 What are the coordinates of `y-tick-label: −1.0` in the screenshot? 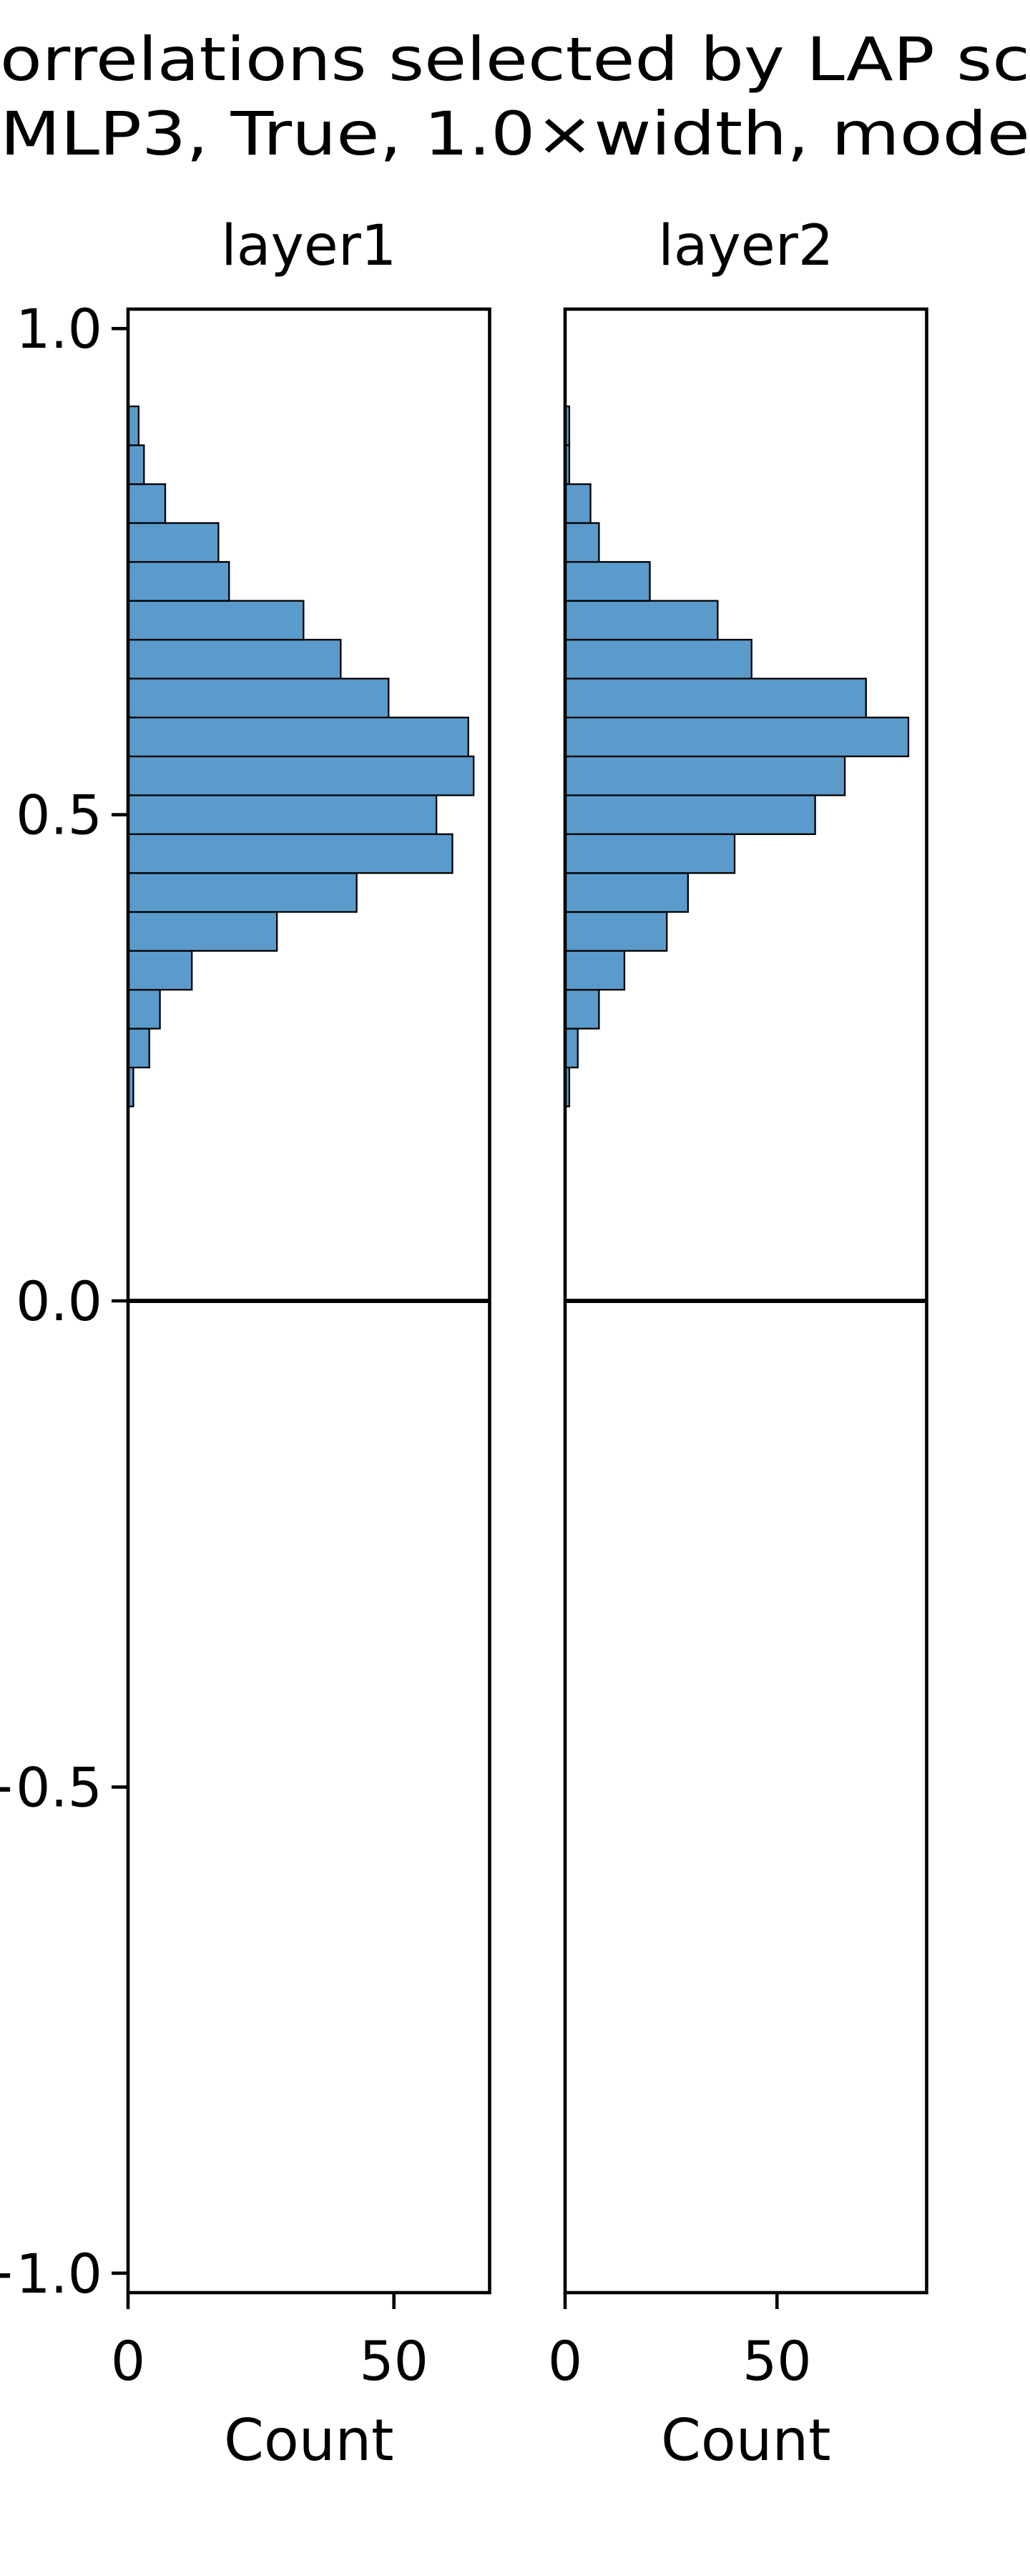 It's located at (51, 2274).